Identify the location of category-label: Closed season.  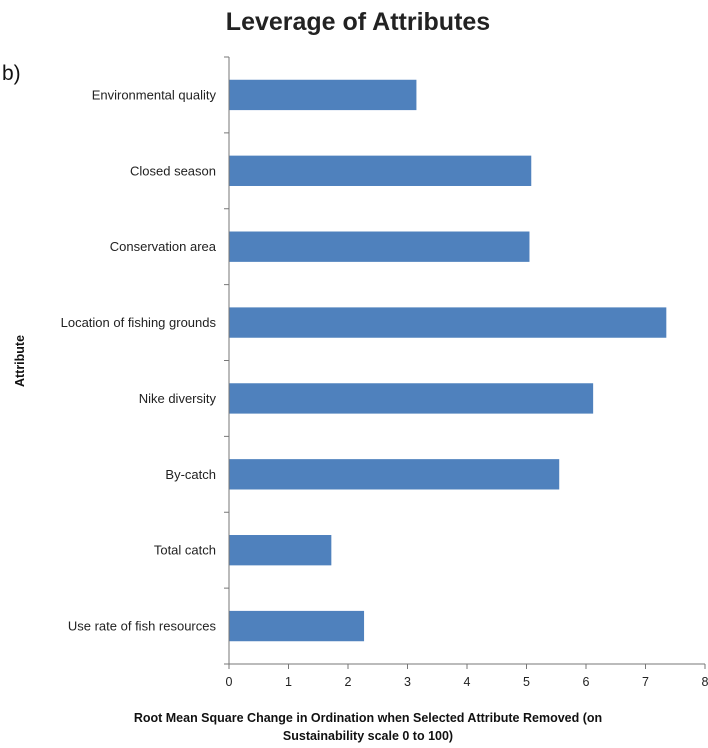
(173, 170).